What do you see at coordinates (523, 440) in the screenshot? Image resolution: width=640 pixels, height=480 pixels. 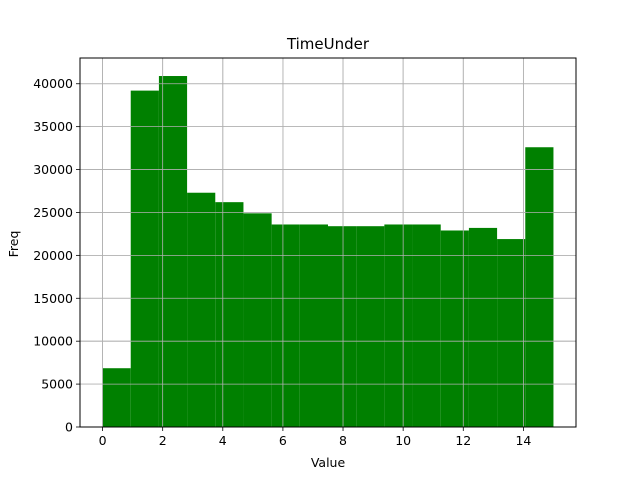 I see `x-tick-label: 14` at bounding box center [523, 440].